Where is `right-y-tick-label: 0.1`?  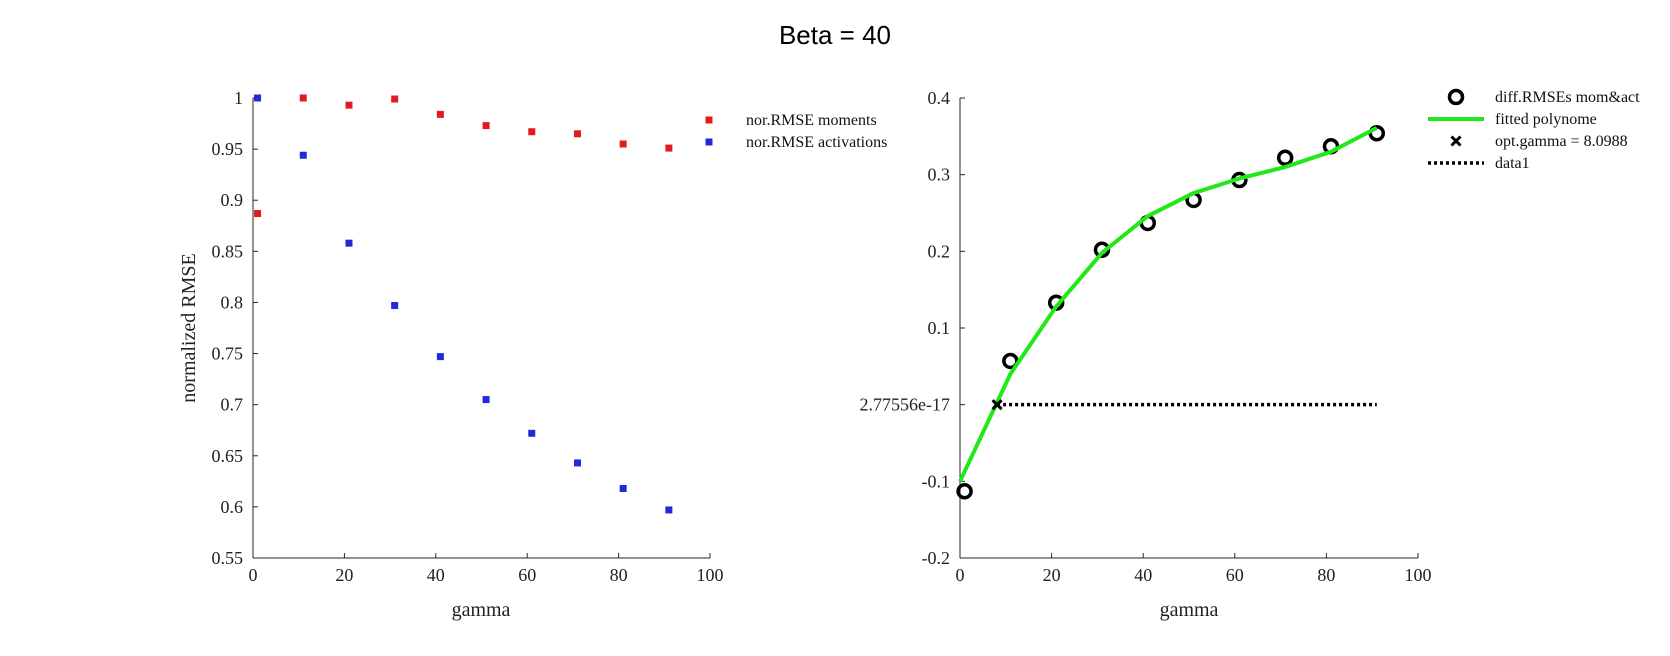 right-y-tick-label: 0.1 is located at coordinates (939, 328).